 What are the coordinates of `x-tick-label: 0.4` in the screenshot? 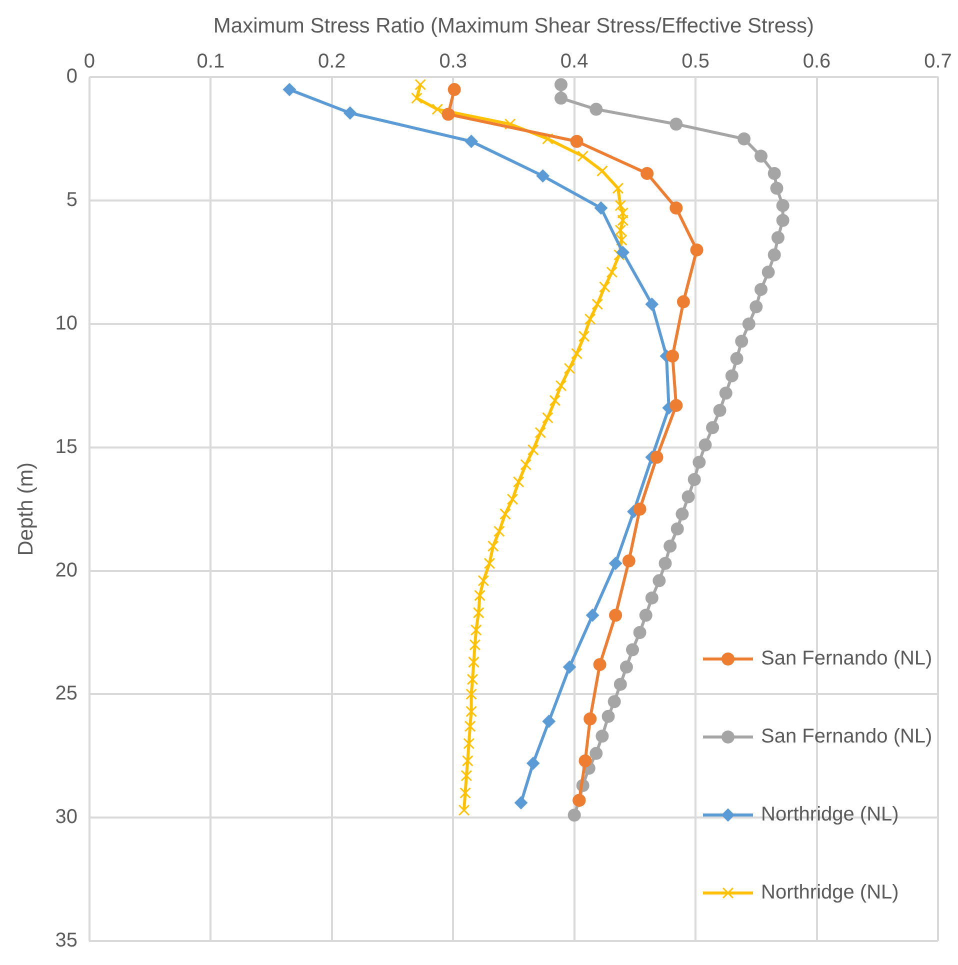 It's located at (574, 61).